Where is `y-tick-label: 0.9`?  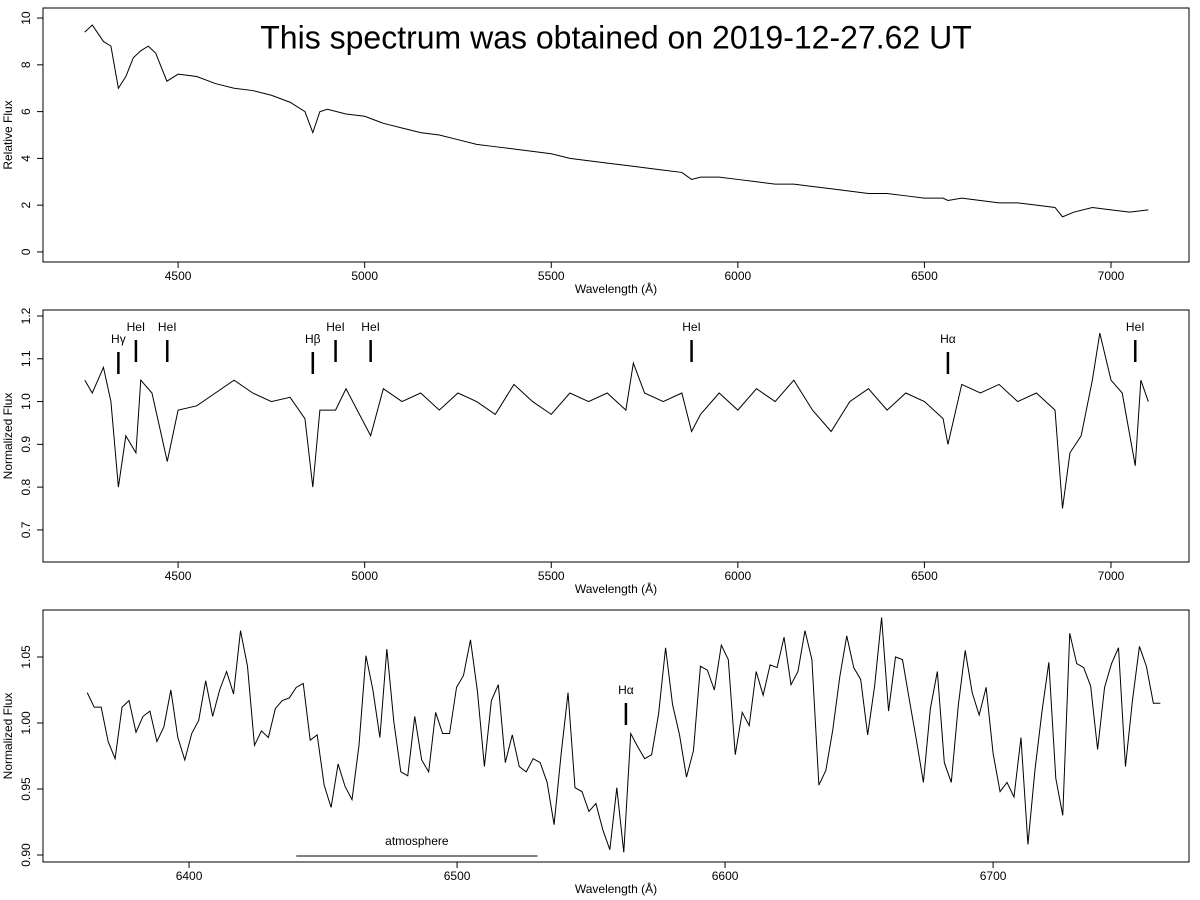 y-tick-label: 0.9 is located at coordinates (26, 444).